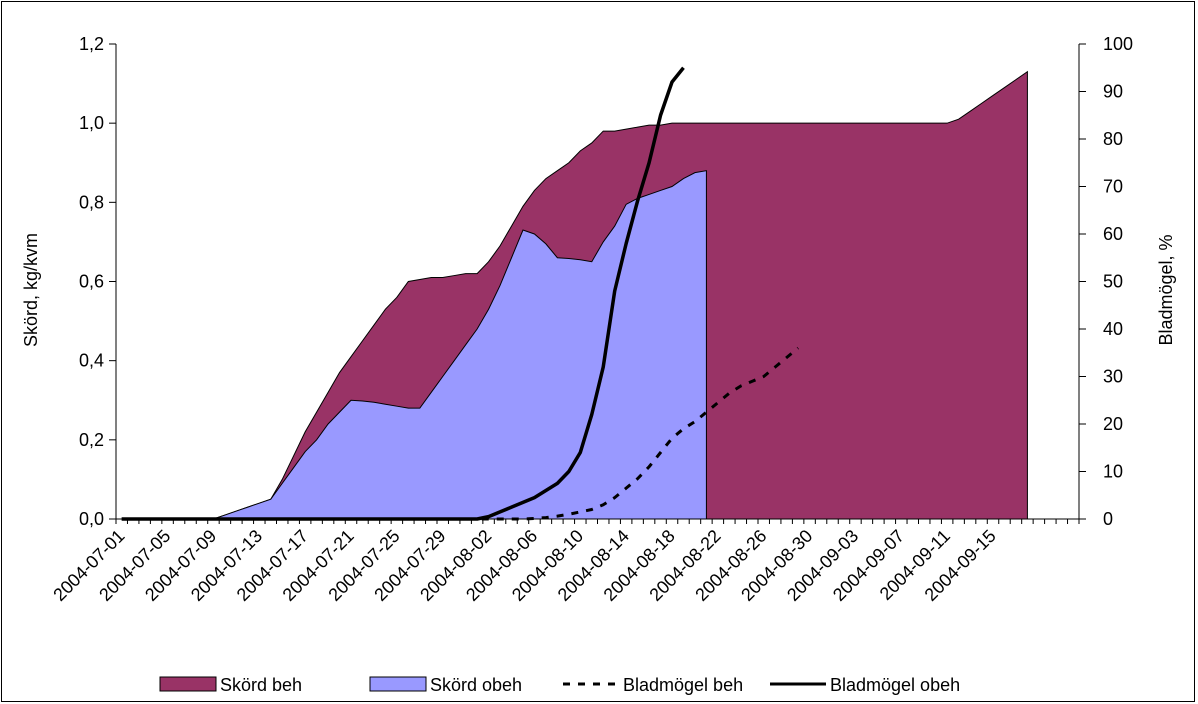 Image resolution: width=1198 pixels, height=704 pixels. I want to click on y-left-tick-label: 0,8, so click(91, 202).